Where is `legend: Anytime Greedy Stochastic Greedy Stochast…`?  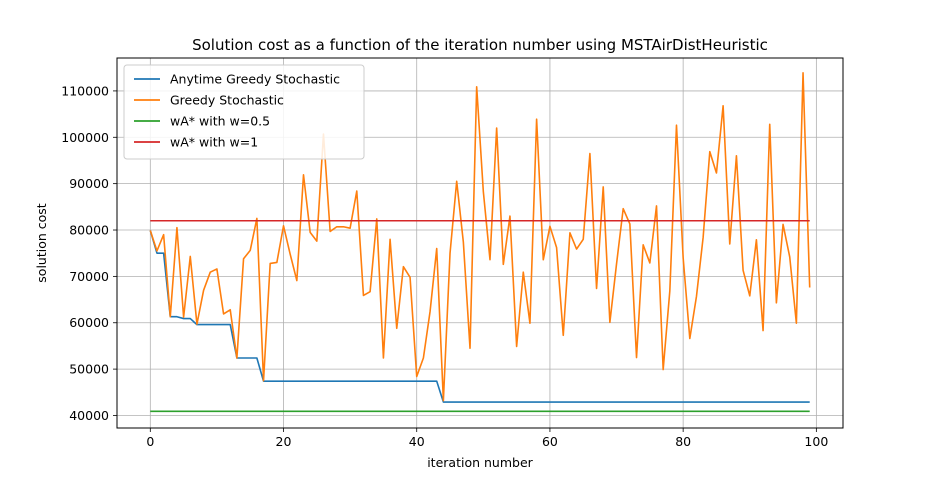
legend: Anytime Greedy Stochastic Greedy Stochast… is located at coordinates (244, 112).